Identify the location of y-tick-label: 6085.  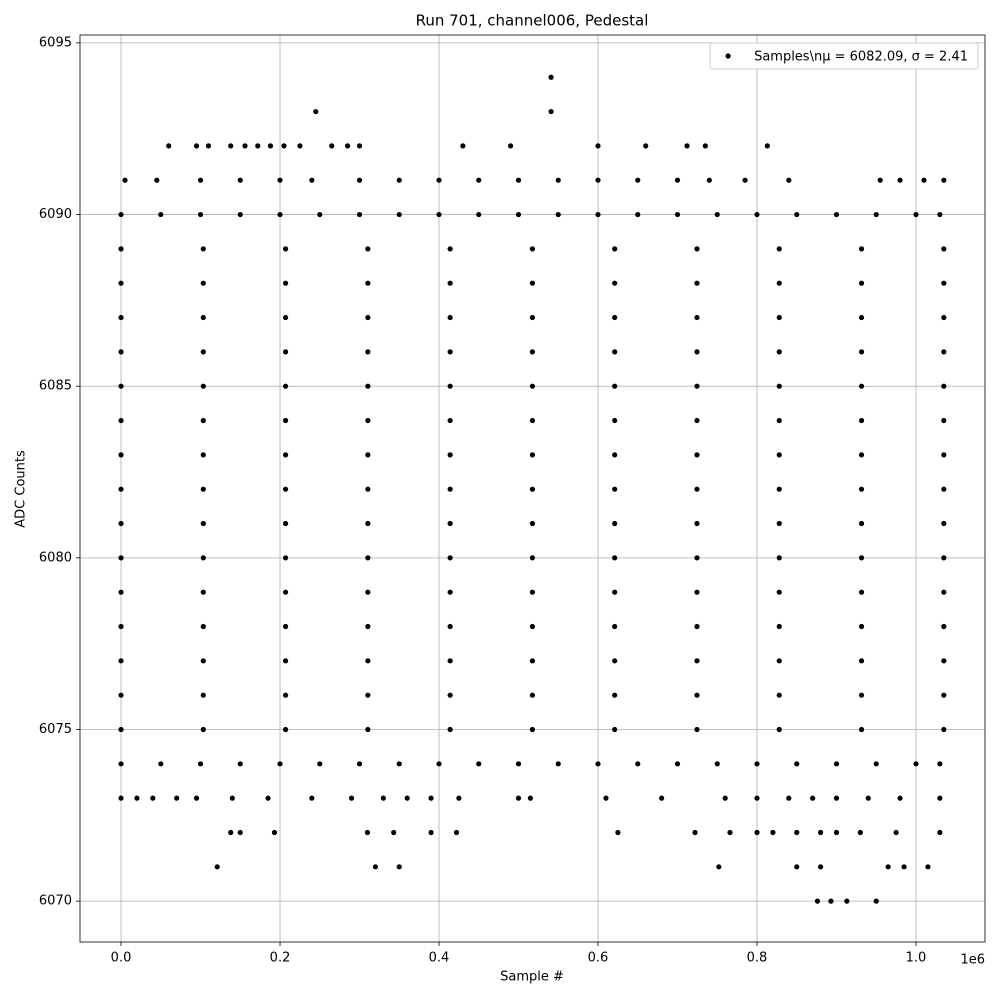
(55, 386).